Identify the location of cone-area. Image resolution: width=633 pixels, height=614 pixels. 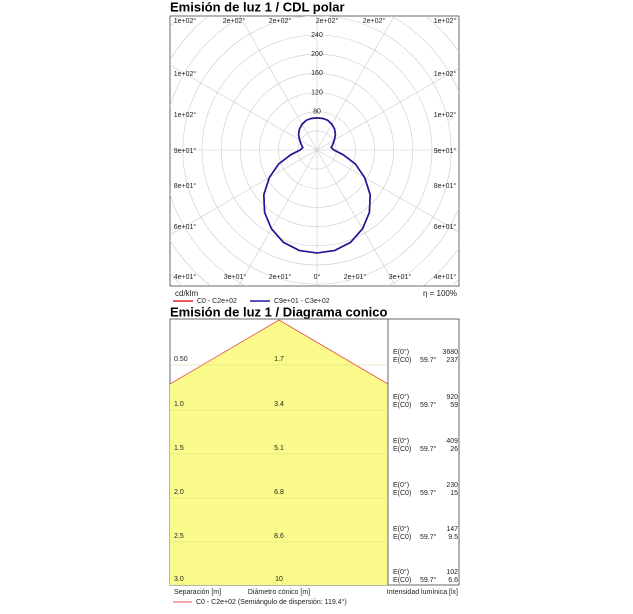
(279, 452).